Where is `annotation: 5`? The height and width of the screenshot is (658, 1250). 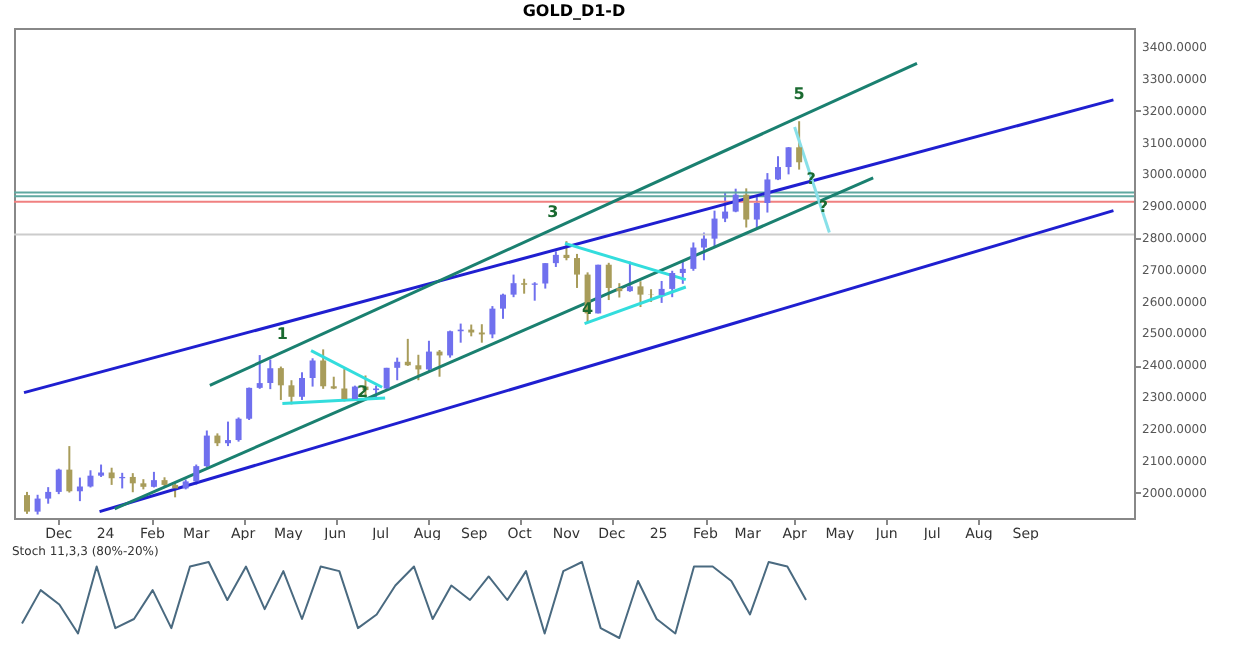 annotation: 5 is located at coordinates (799, 94).